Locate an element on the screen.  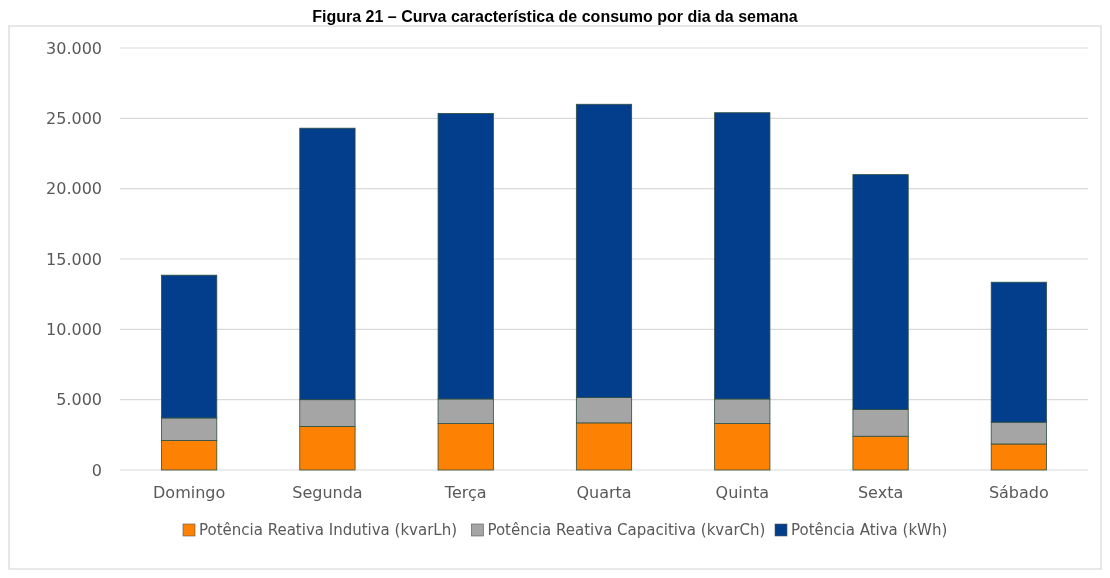
chart-title: Figura 21 – Curva característica de consumo por dia da semana is located at coordinates (555, 16).